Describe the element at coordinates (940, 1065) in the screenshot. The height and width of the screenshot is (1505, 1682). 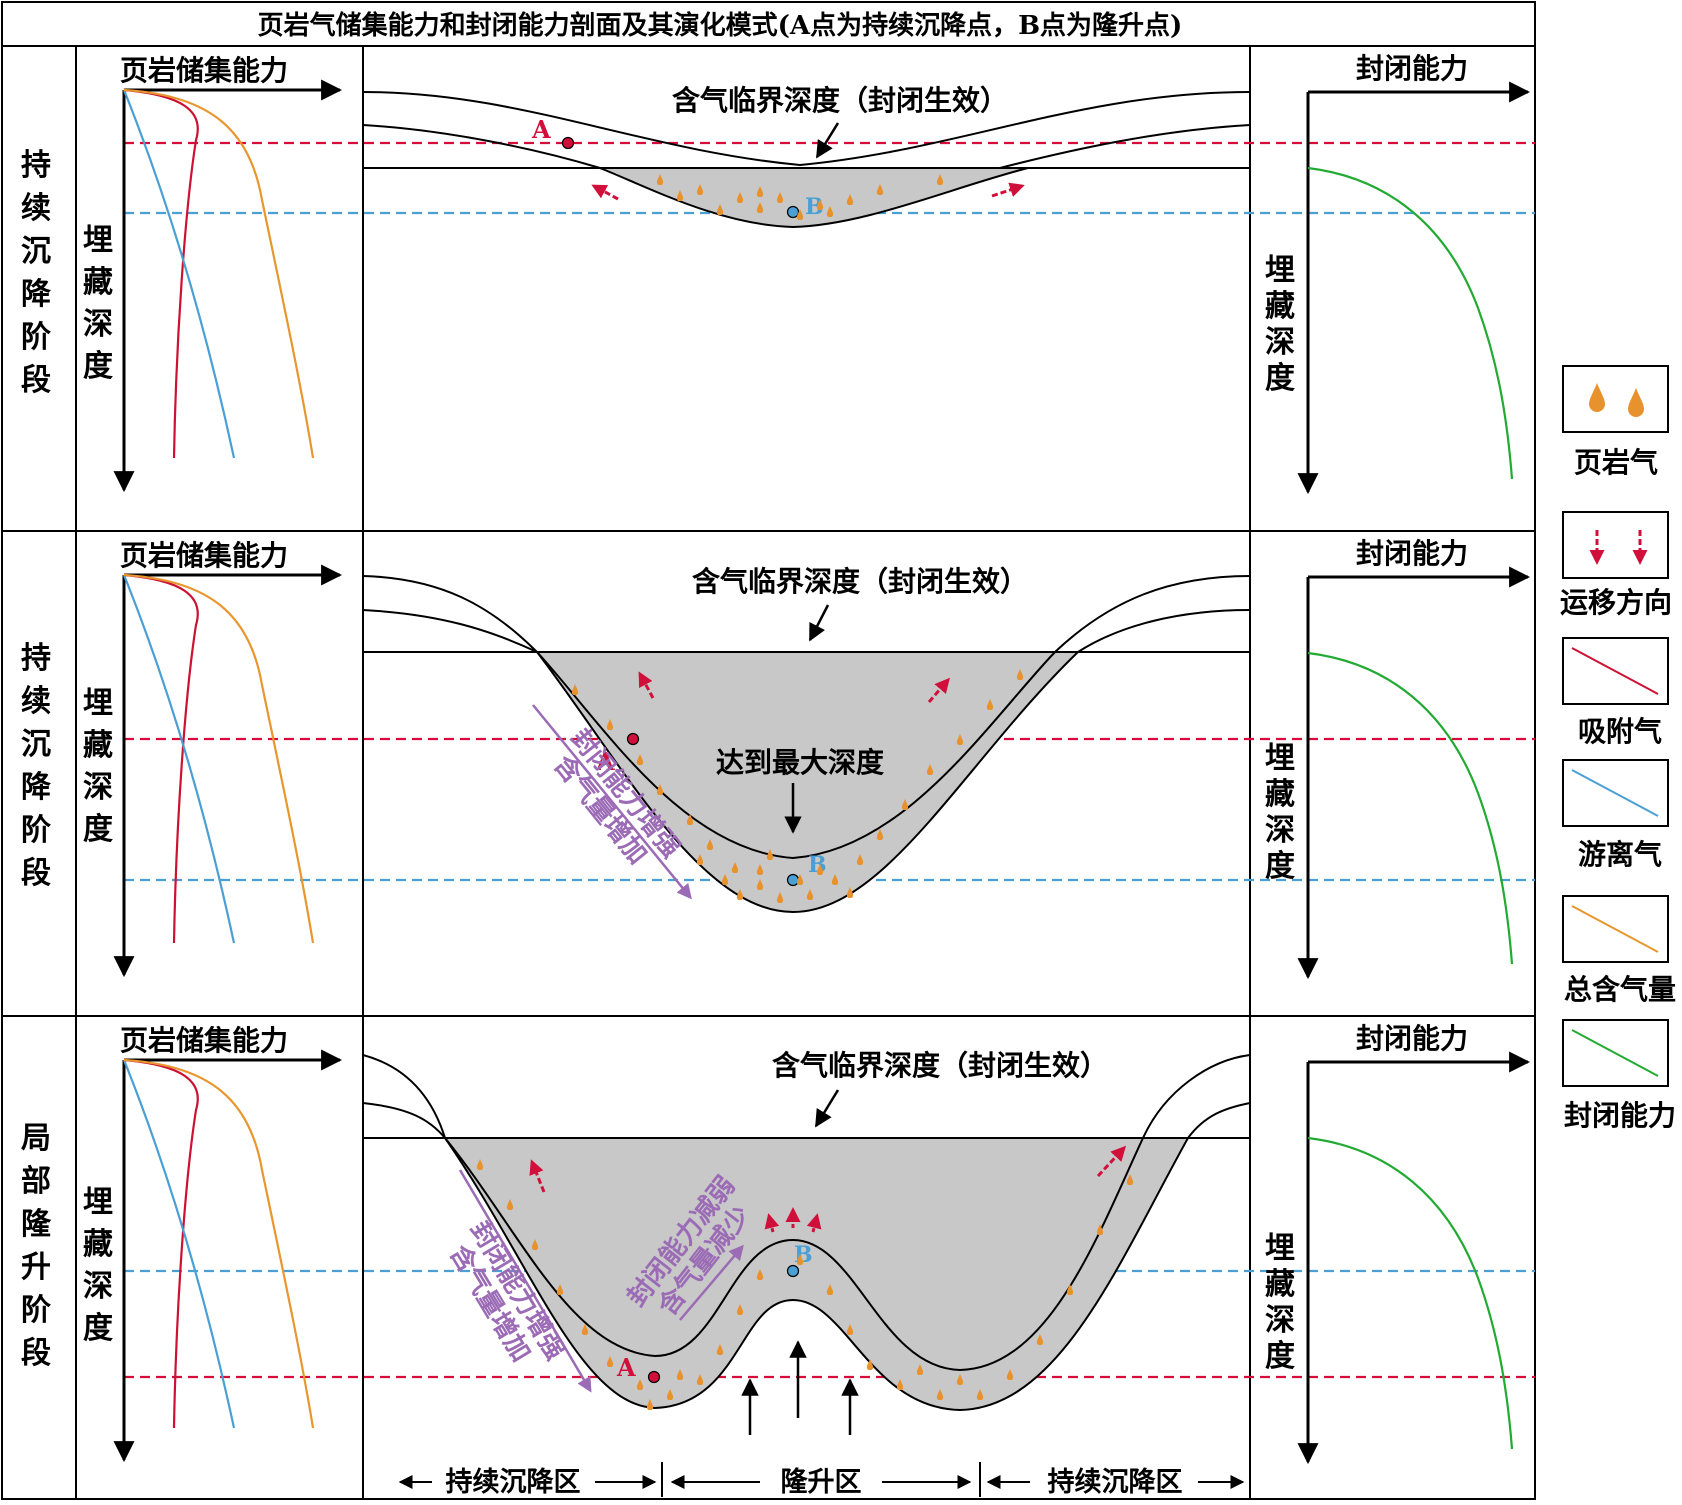
I see `critical-depth-label-3: 含气临界深度（封闭生效）` at that location.